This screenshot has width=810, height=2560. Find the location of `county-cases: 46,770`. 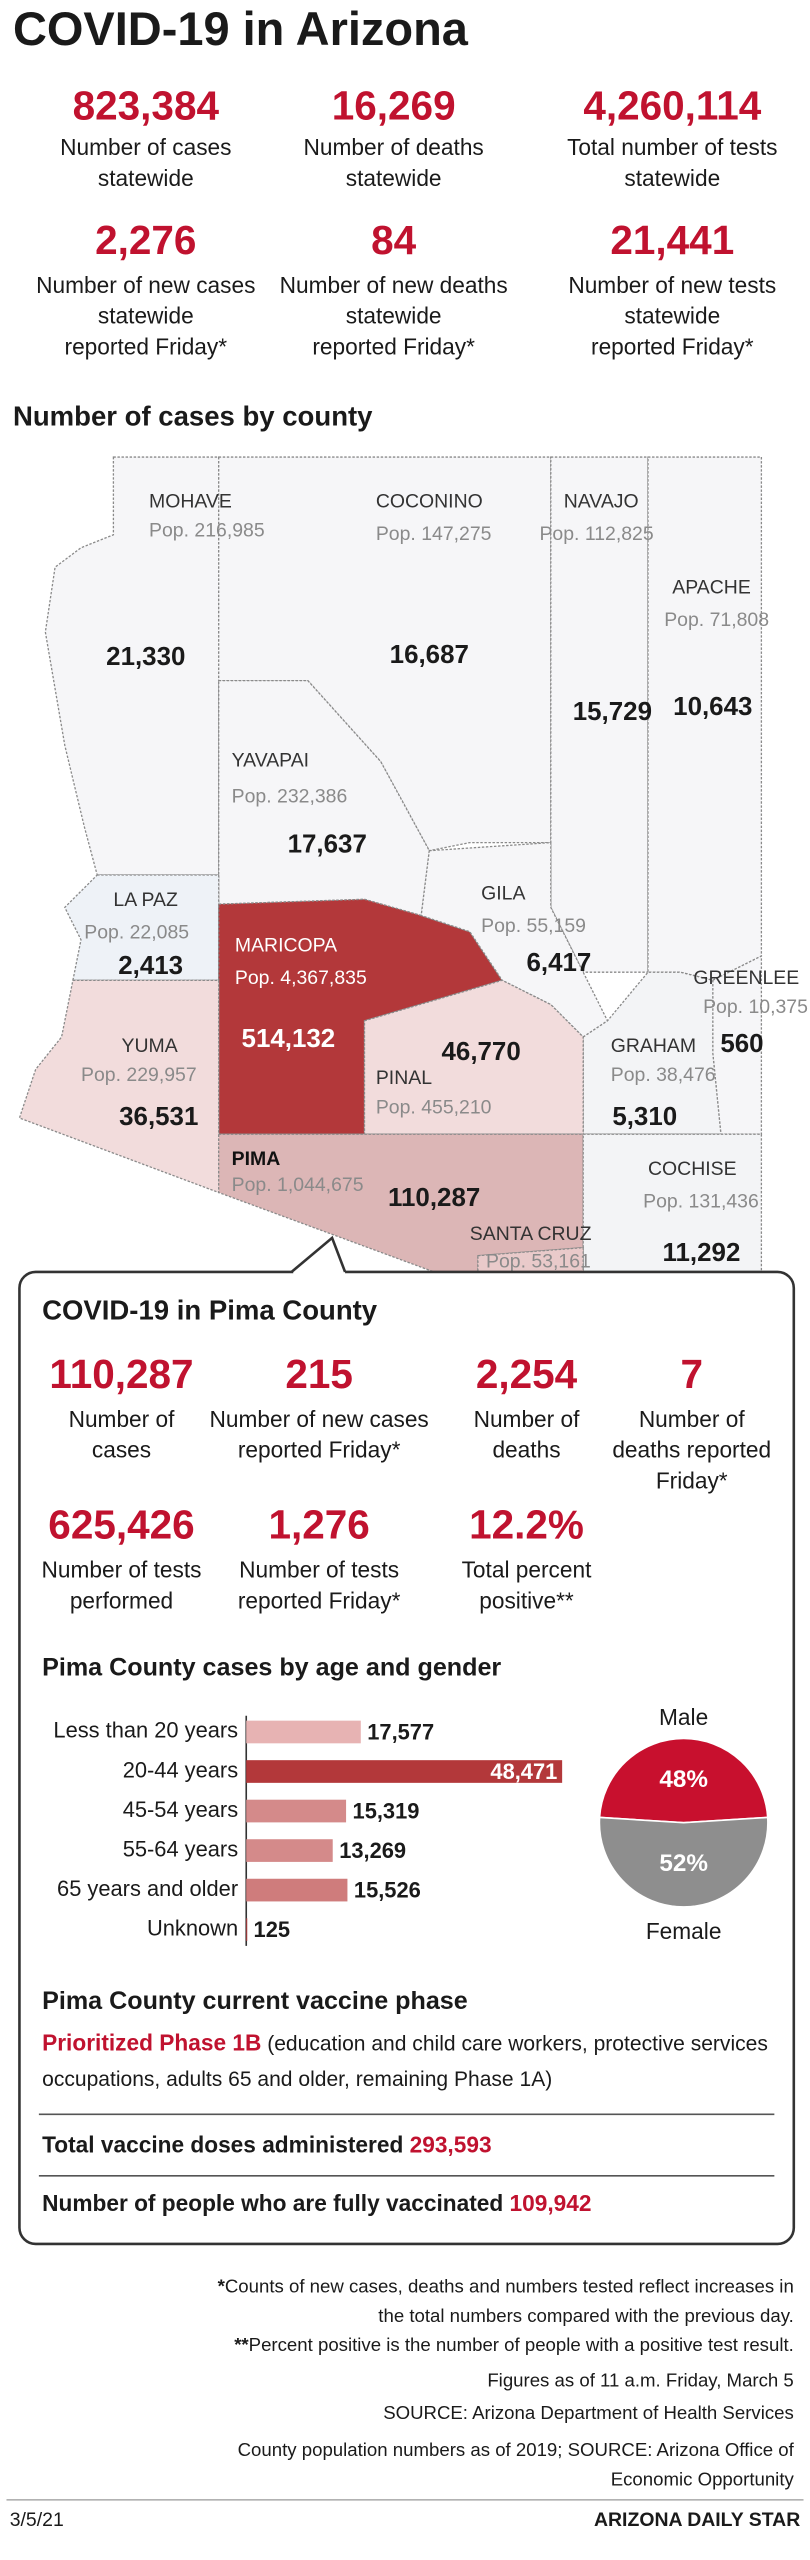

county-cases: 46,770 is located at coordinates (481, 1052).